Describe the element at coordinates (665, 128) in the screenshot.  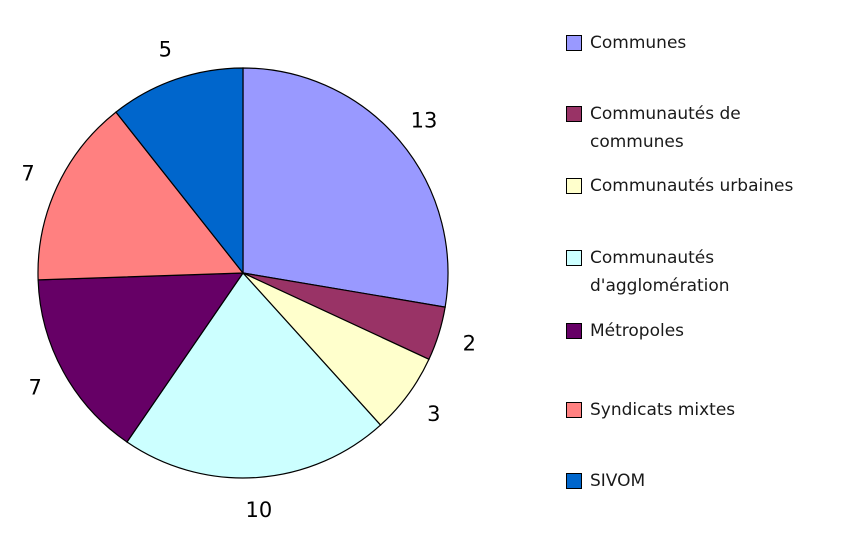
I see `legend-label: Communautés de communes` at that location.